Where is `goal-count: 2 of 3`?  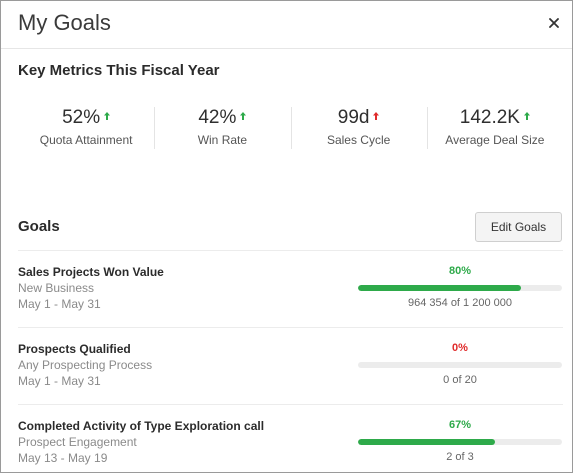 goal-count: 2 of 3 is located at coordinates (460, 457).